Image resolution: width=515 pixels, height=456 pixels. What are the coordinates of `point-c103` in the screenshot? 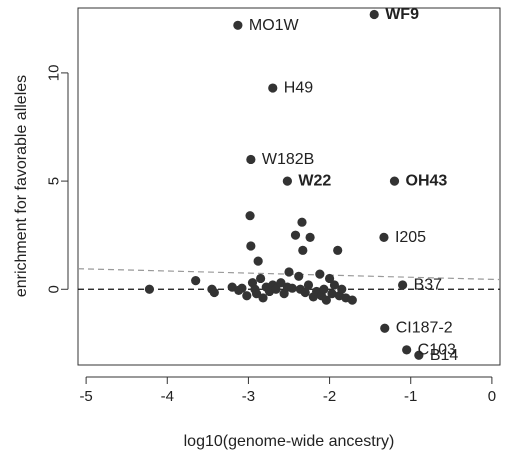 It's located at (407, 350).